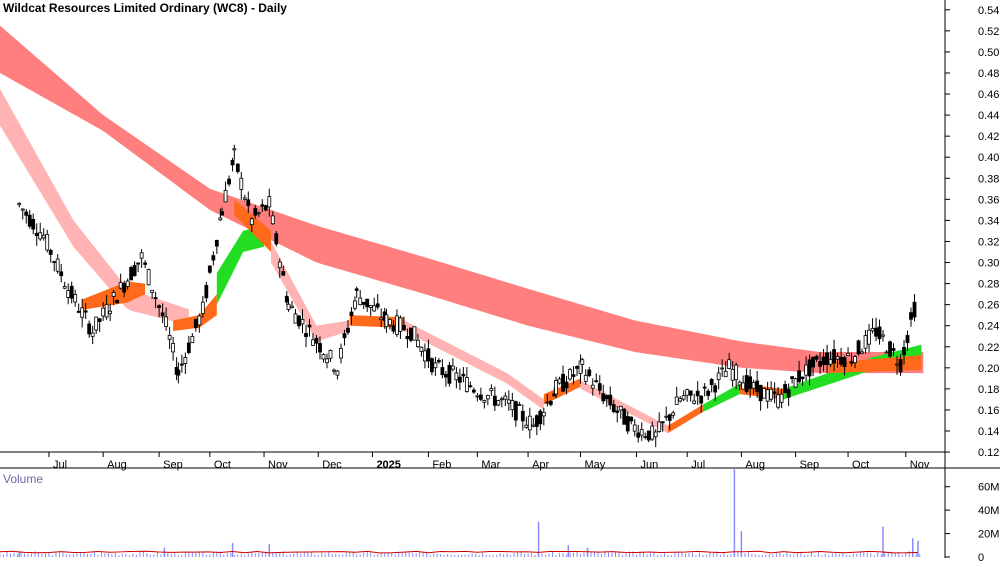 The height and width of the screenshot is (567, 1000). What do you see at coordinates (988, 200) in the screenshot?
I see `y-tick-label: 0.36` at bounding box center [988, 200].